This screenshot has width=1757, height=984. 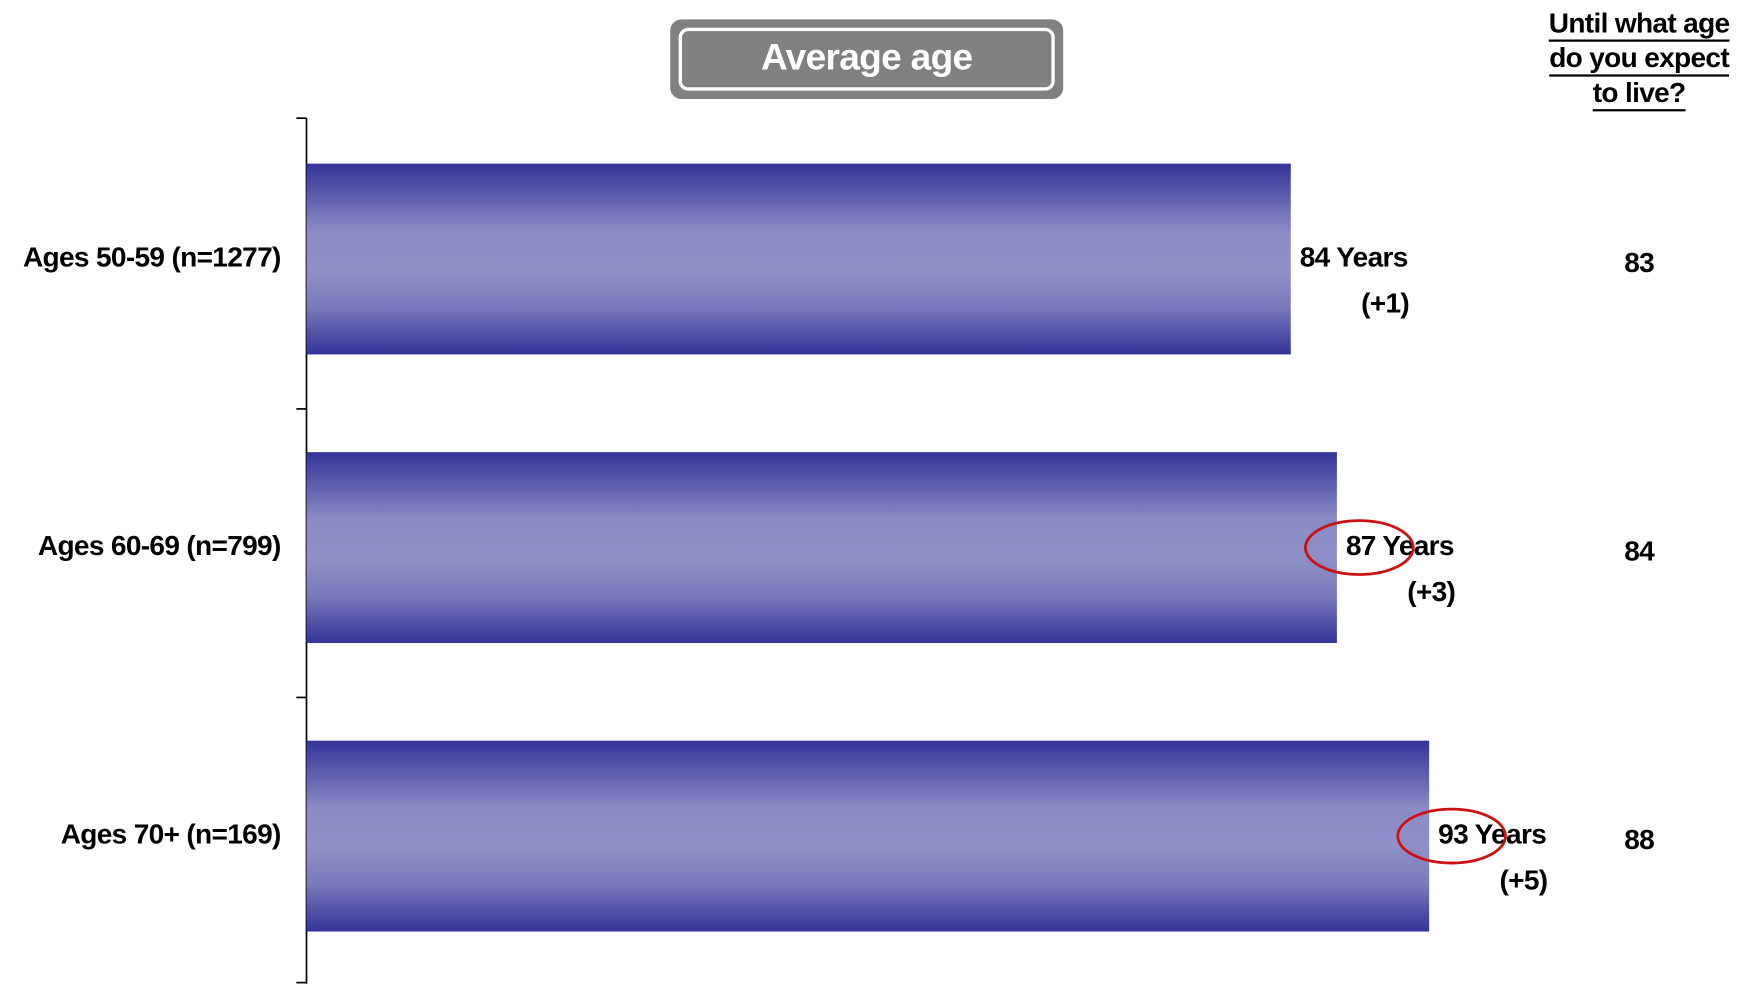 What do you see at coordinates (1639, 22) in the screenshot?
I see `expected-title: Until what age` at bounding box center [1639, 22].